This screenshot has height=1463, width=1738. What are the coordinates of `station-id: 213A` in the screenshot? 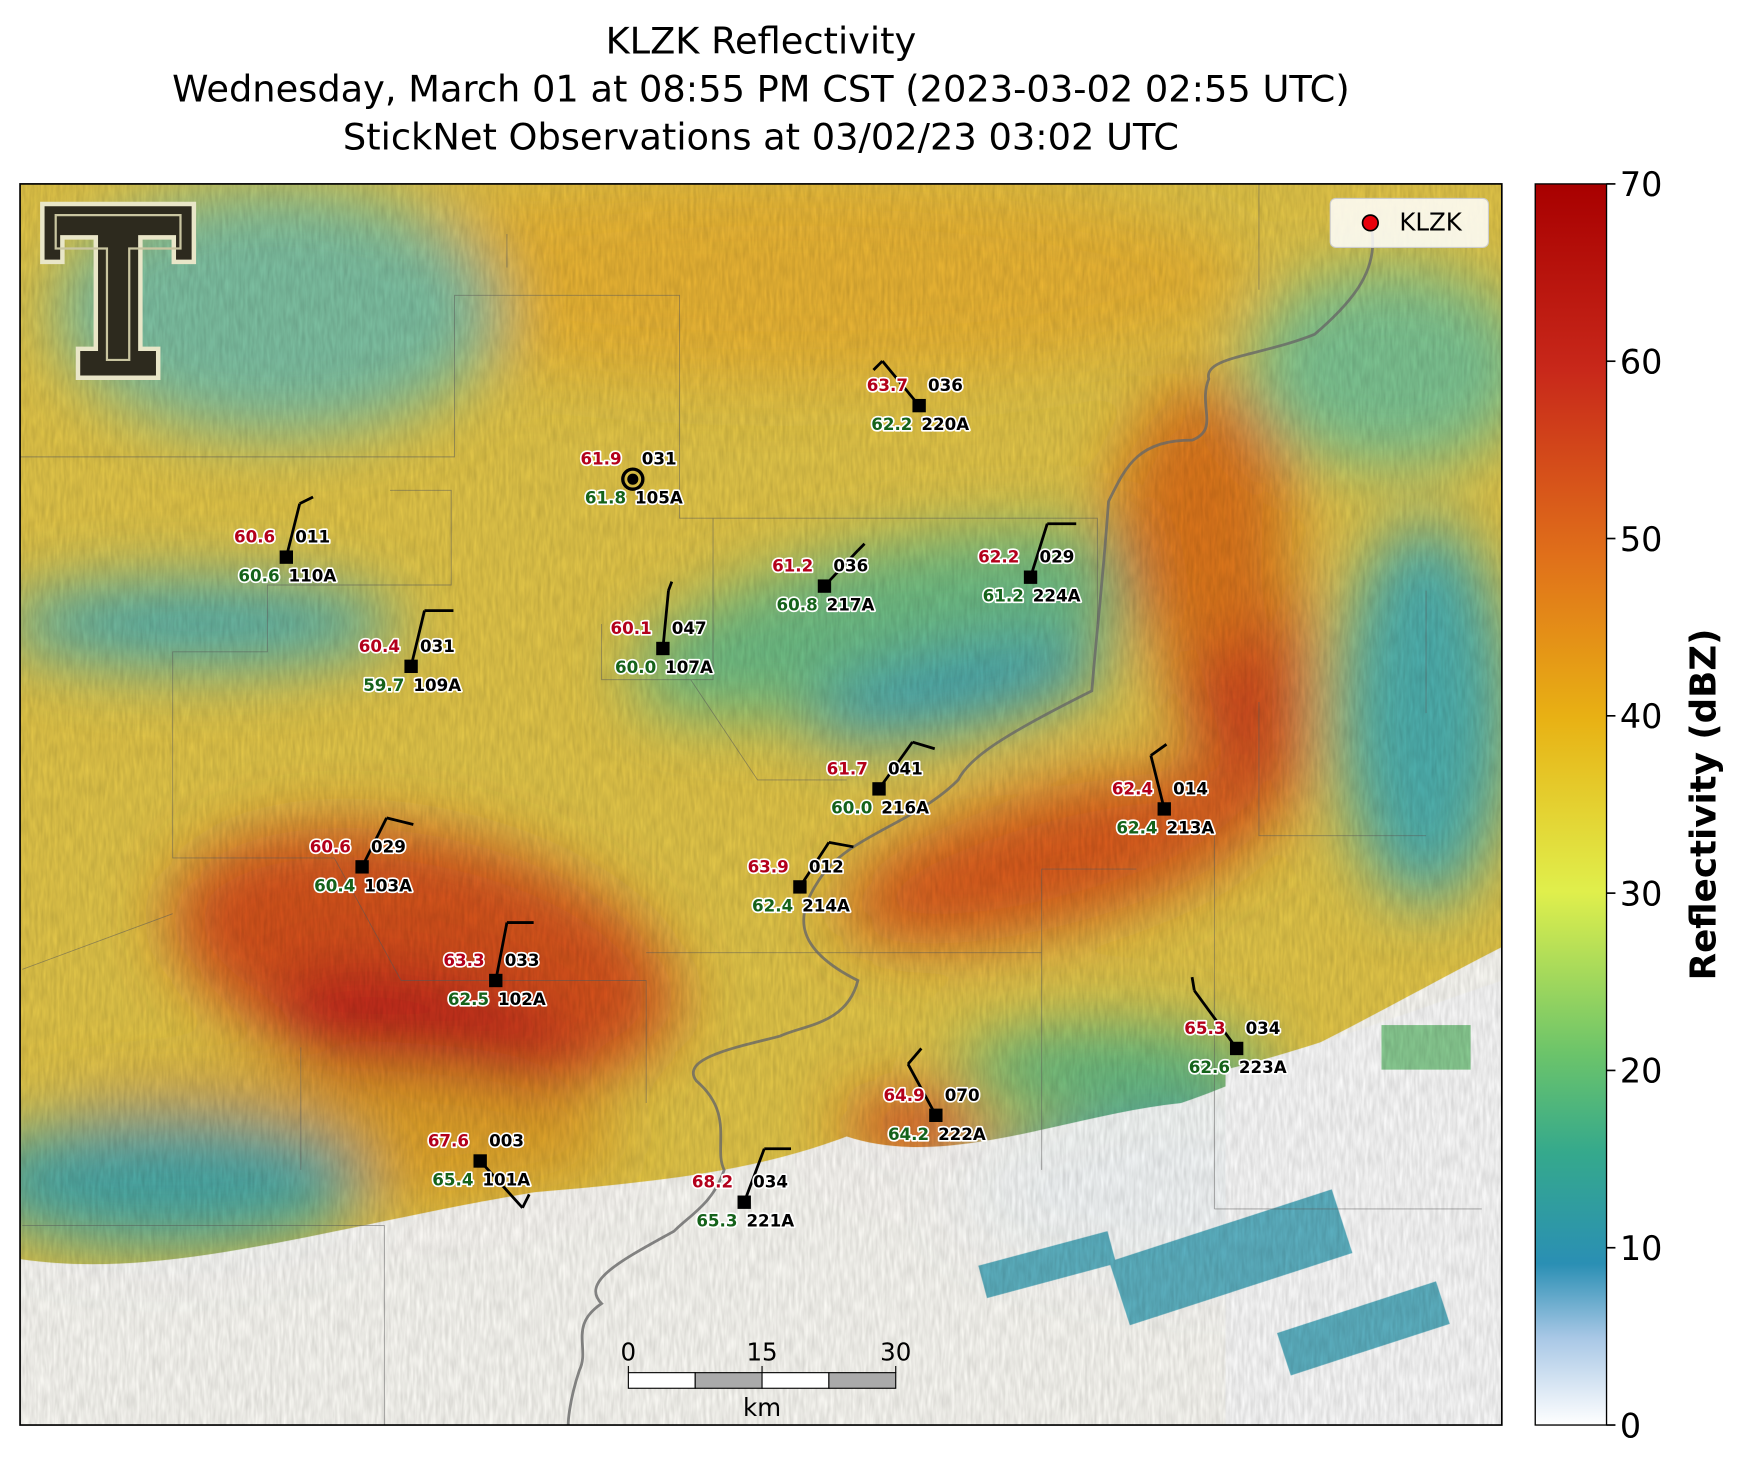 It's located at (1190, 827).